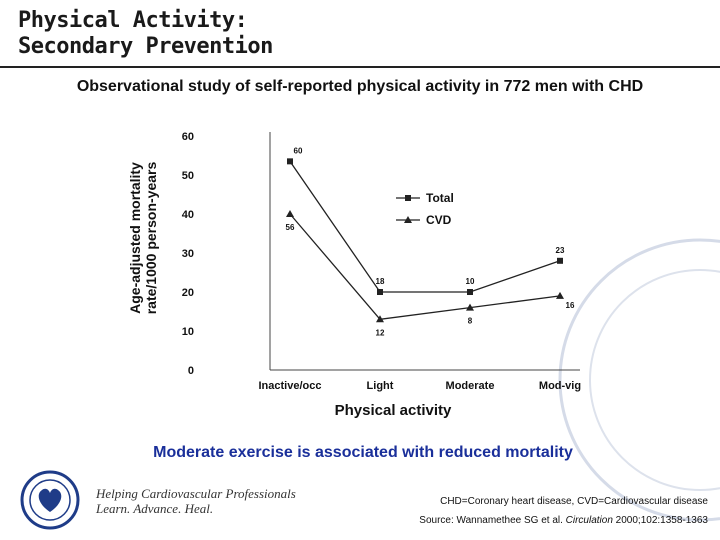 The image size is (720, 540). Describe the element at coordinates (298, 150) in the screenshot. I see `data-label-total: 60` at that location.